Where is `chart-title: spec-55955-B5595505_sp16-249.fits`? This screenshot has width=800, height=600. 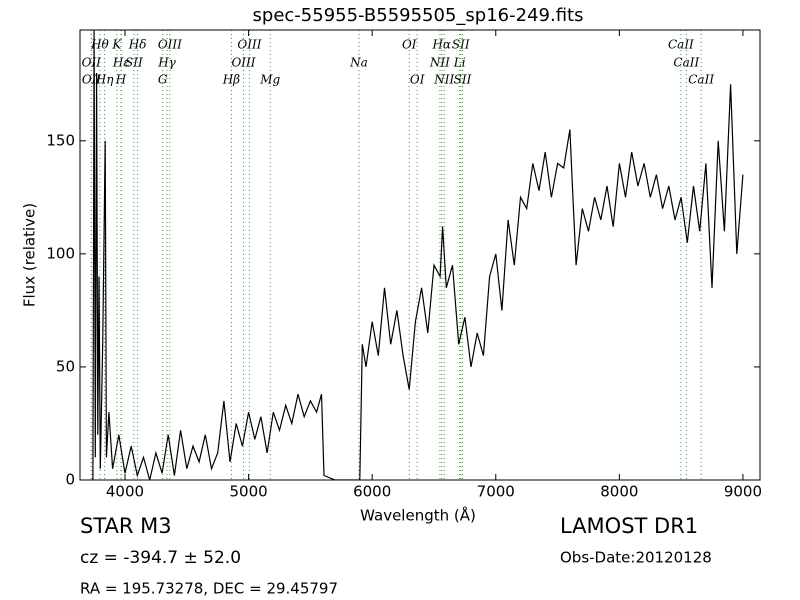
chart-title: spec-55955-B5595505_sp16-249.fits is located at coordinates (418, 15).